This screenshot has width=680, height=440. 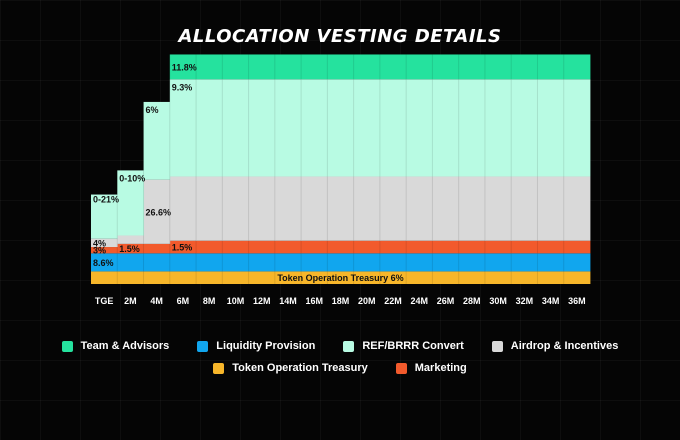 What do you see at coordinates (104, 216) in the screenshot?
I see `segment-ref-brrr-convert-tge` at bounding box center [104, 216].